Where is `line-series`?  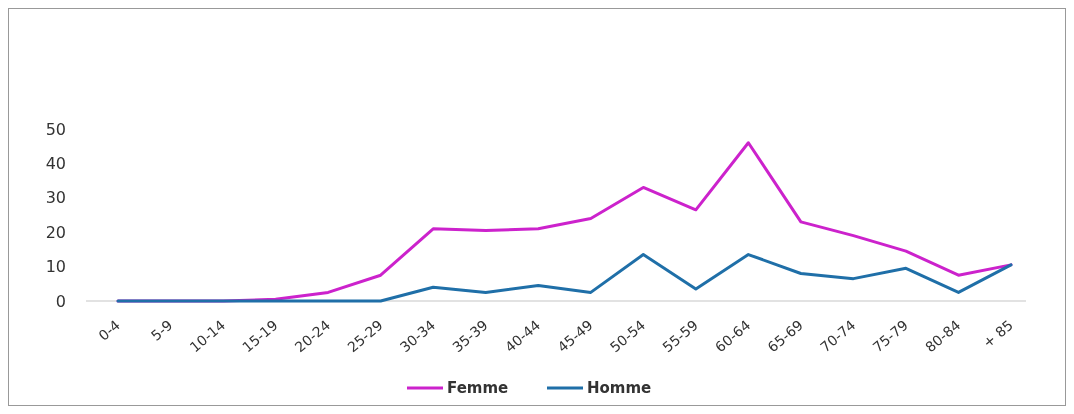
line-series is located at coordinates (564, 278).